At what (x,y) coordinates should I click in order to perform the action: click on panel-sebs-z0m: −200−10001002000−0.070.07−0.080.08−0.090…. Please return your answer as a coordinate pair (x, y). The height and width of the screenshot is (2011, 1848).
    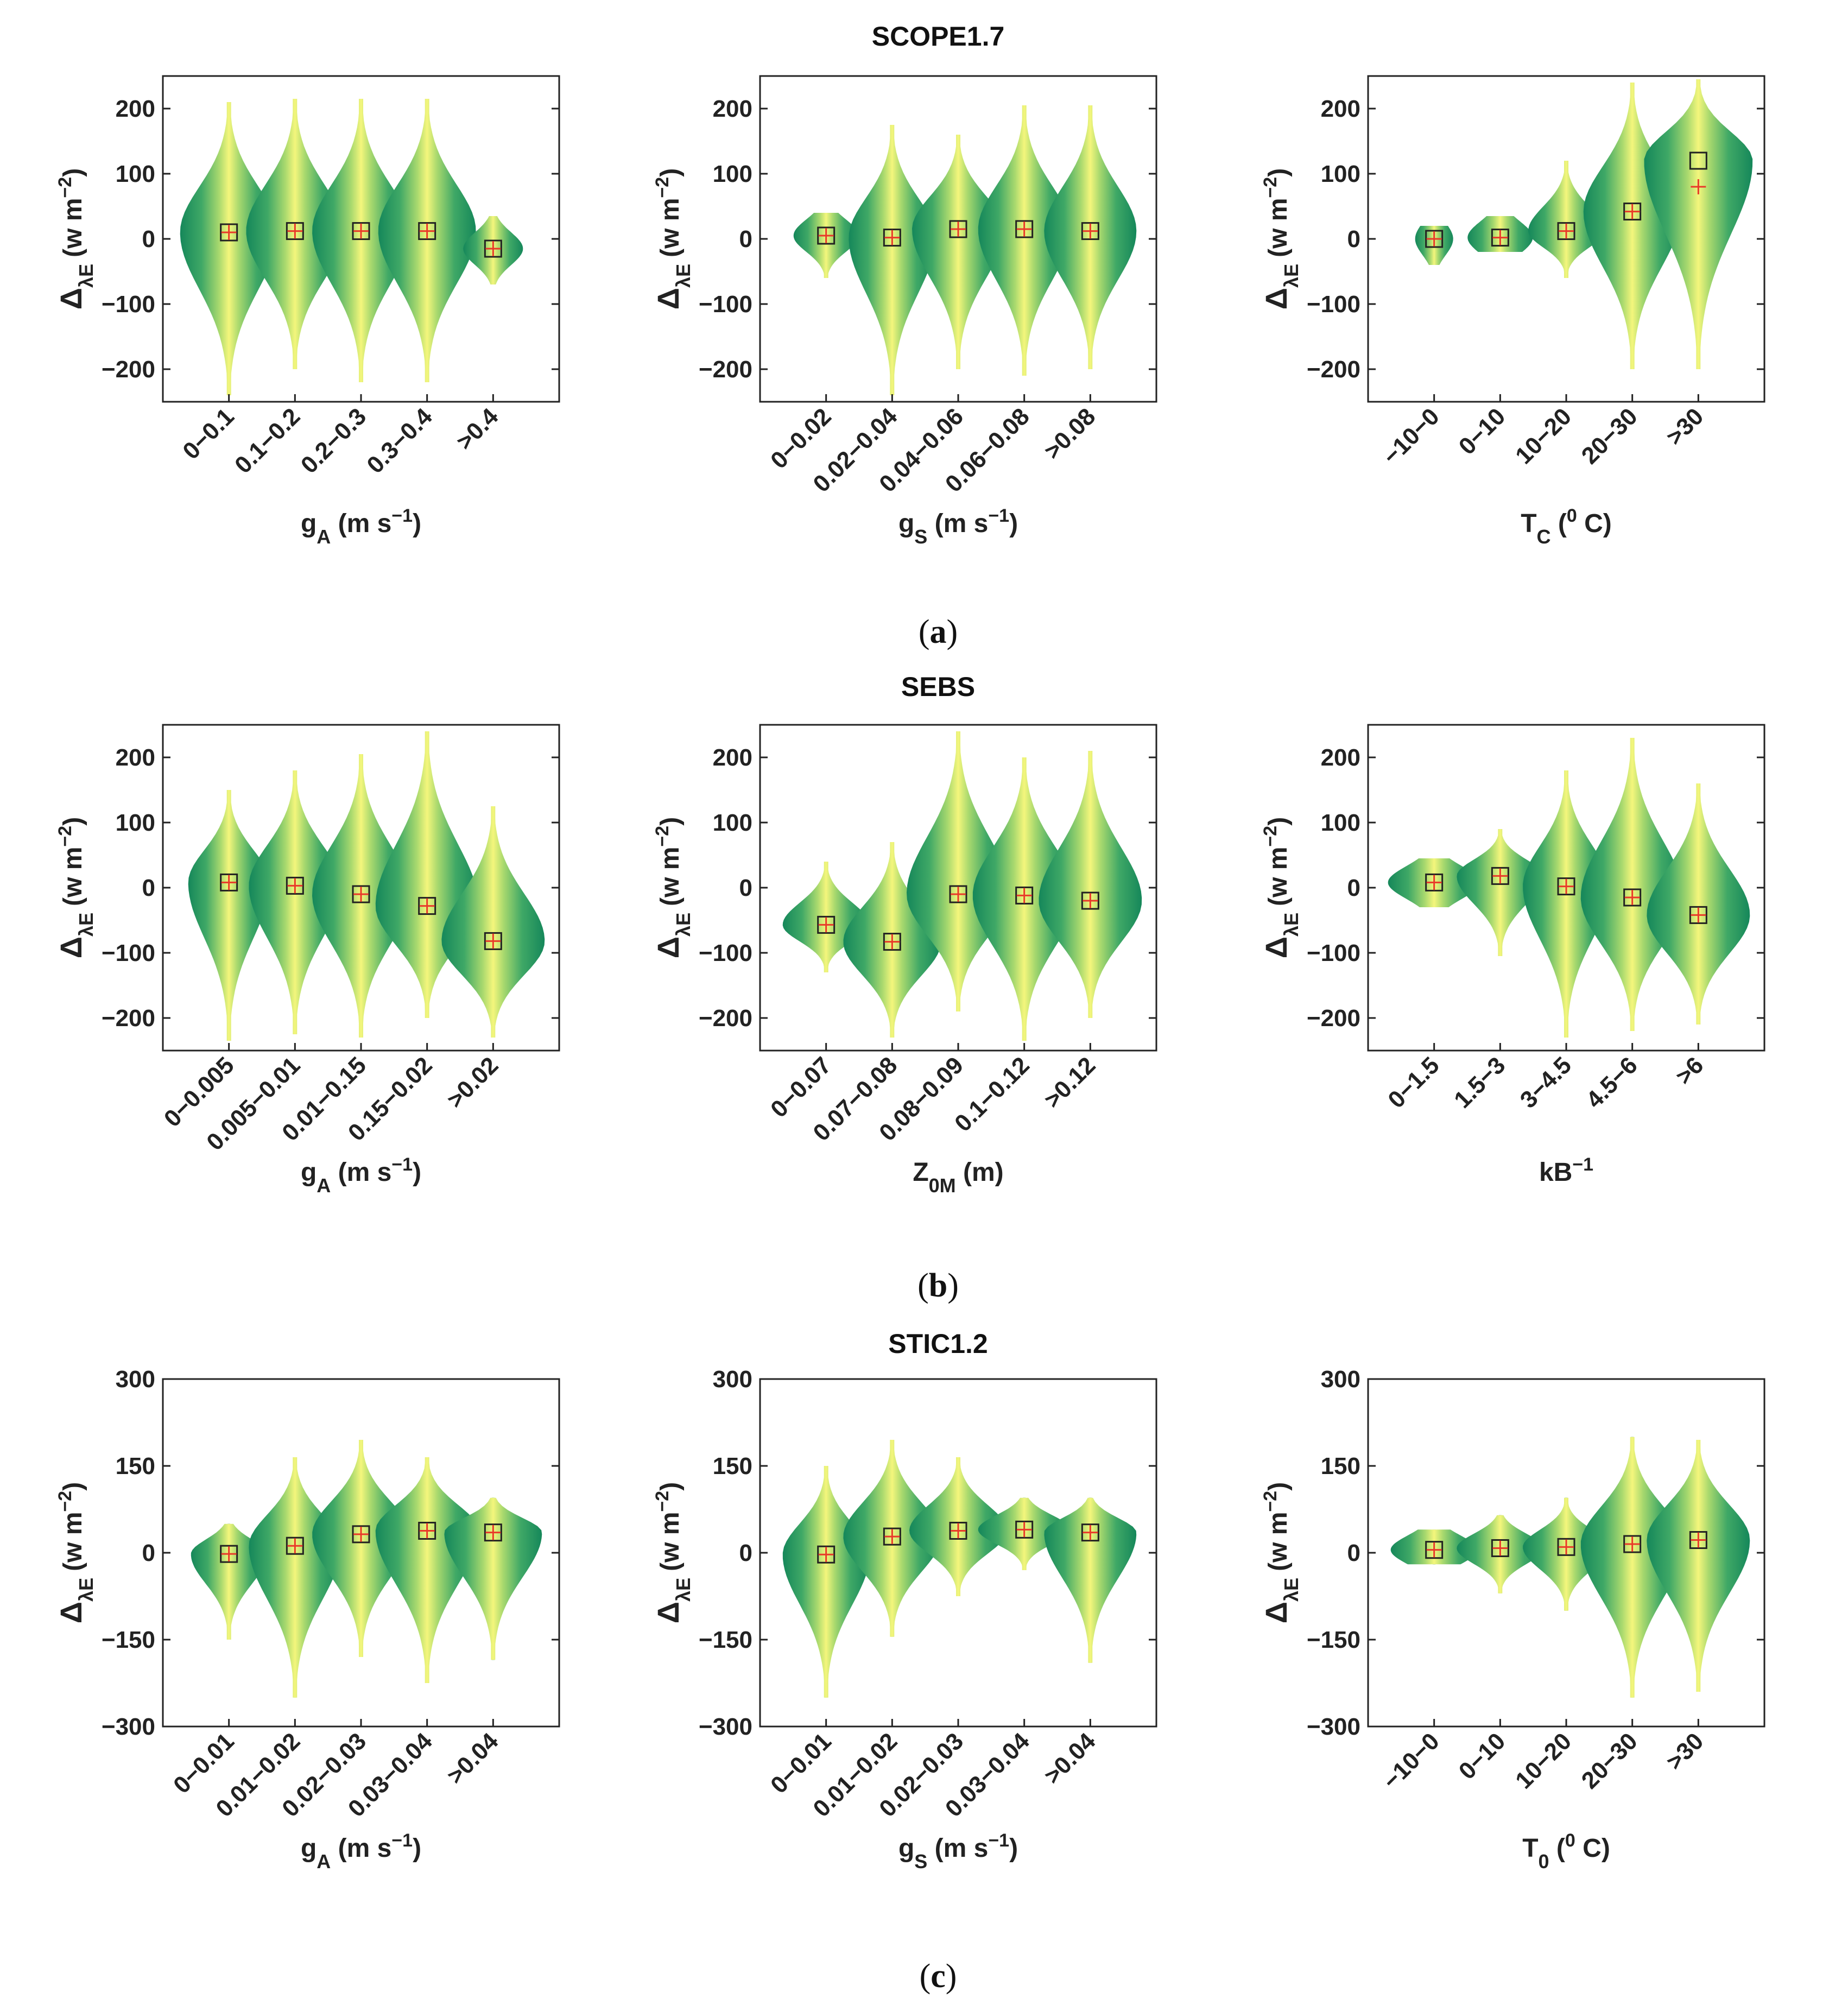
    Looking at the image, I should click on (904, 960).